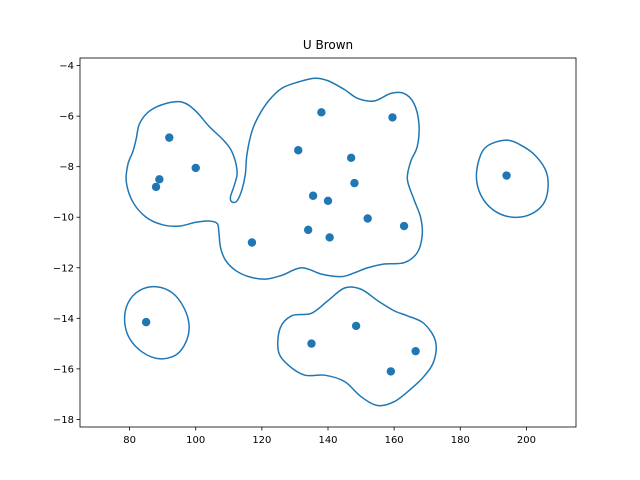  I want to click on y-axis: −18 −16 −14 −12 −10 −8 −6 −4, so click(66, 243).